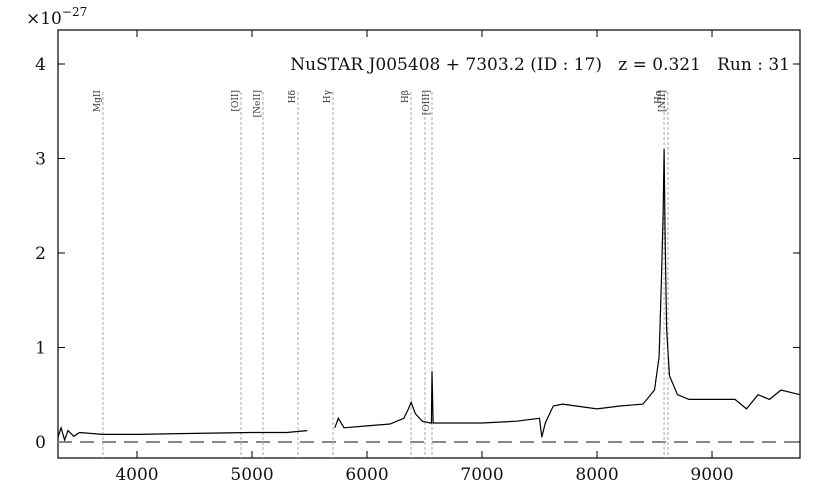 This screenshot has height=498, width=830. I want to click on y-tick-label: 1, so click(40, 348).